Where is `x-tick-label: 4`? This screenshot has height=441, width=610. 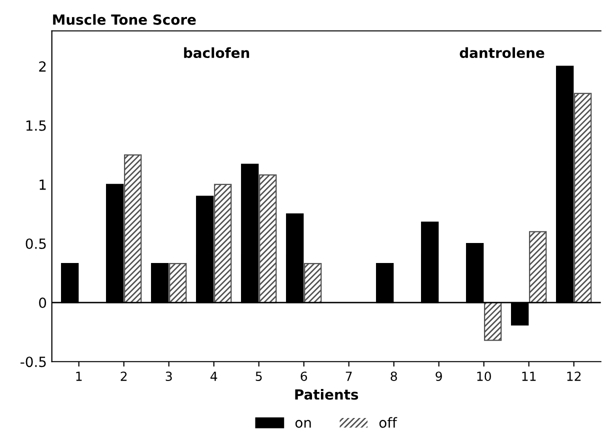
x-tick-label: 4 is located at coordinates (214, 376).